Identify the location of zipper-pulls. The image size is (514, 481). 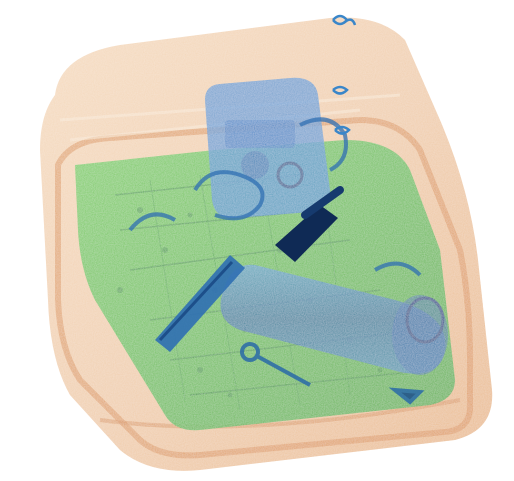
(344, 74).